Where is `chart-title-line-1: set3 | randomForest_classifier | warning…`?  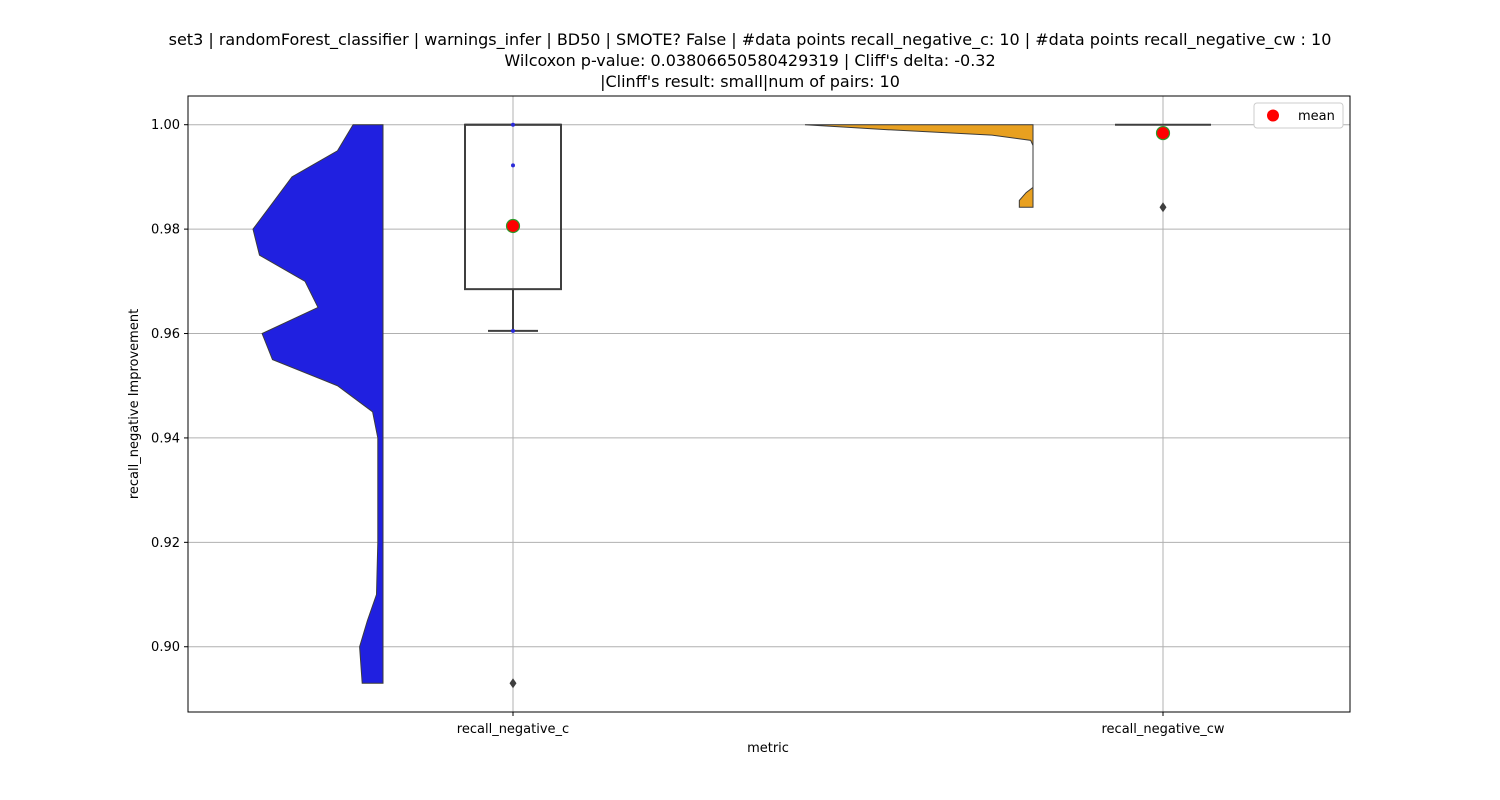
chart-title-line-1: set3 | randomForest_classifier | warning… is located at coordinates (750, 39).